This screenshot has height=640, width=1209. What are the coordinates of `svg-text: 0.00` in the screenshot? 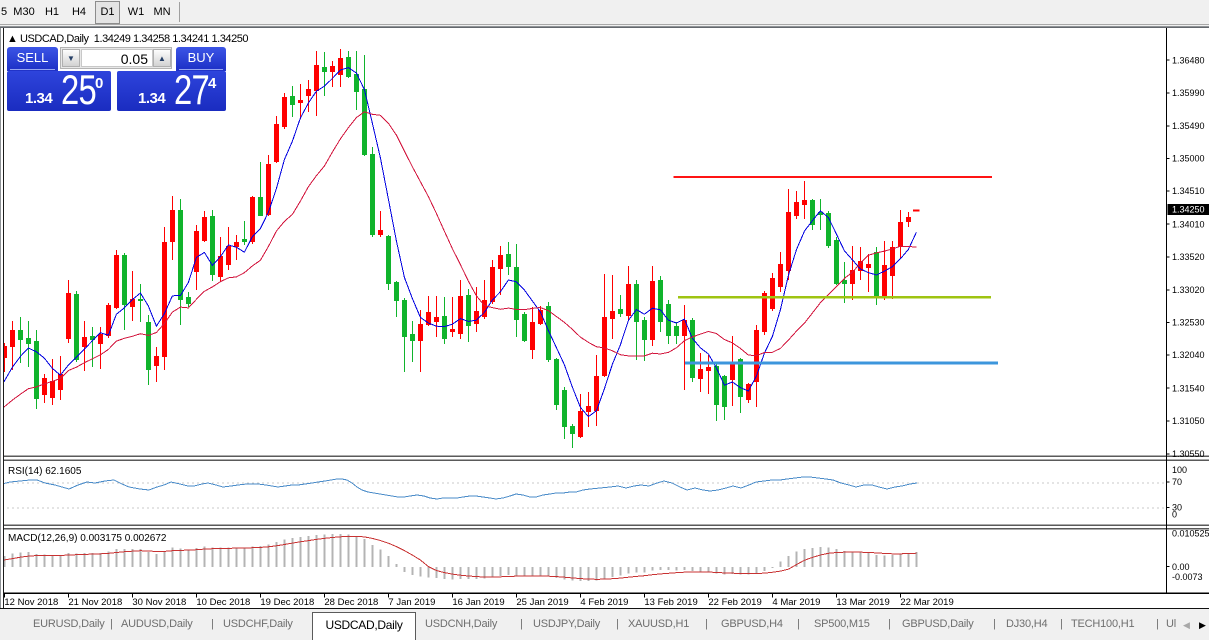 It's located at (1181, 567).